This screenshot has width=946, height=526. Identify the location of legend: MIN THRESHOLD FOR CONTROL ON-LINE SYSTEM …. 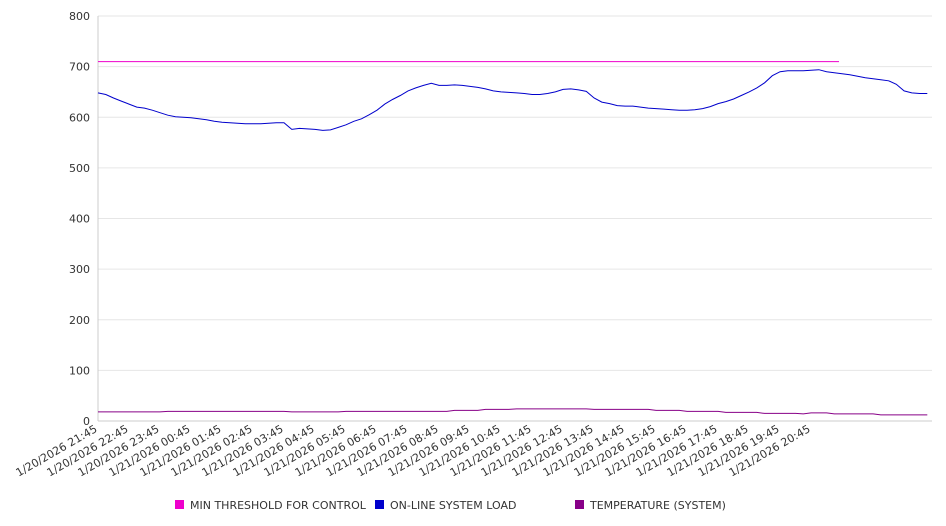
(450, 505).